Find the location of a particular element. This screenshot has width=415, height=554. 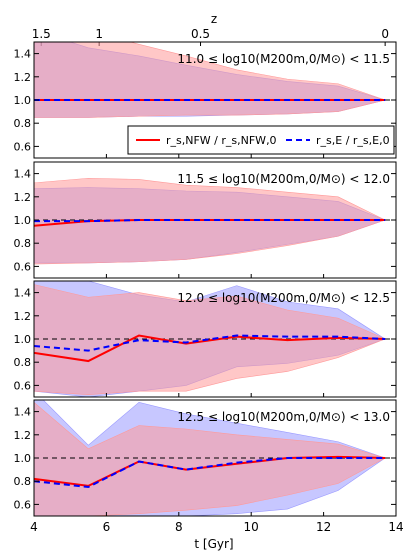

legend-e-label: r_s,E / r_s,E,0 is located at coordinates (353, 140).